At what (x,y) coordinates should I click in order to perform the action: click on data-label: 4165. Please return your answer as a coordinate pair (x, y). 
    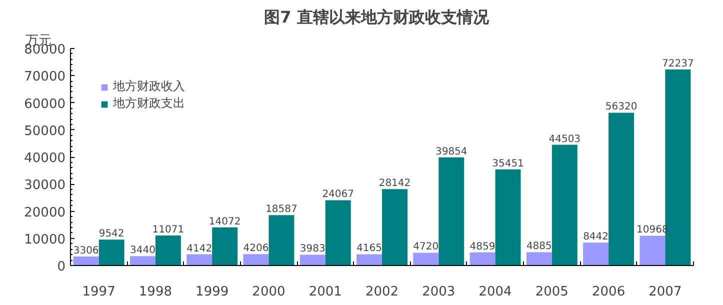
    Looking at the image, I should click on (369, 248).